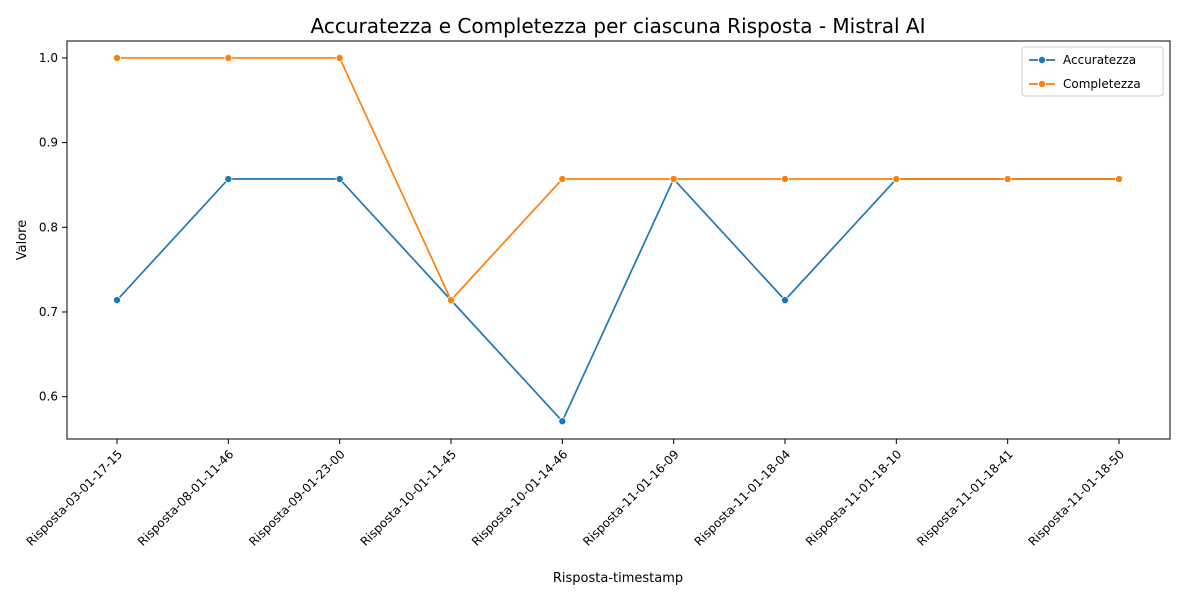  What do you see at coordinates (1102, 84) in the screenshot?
I see `legend-label: Completezza` at bounding box center [1102, 84].